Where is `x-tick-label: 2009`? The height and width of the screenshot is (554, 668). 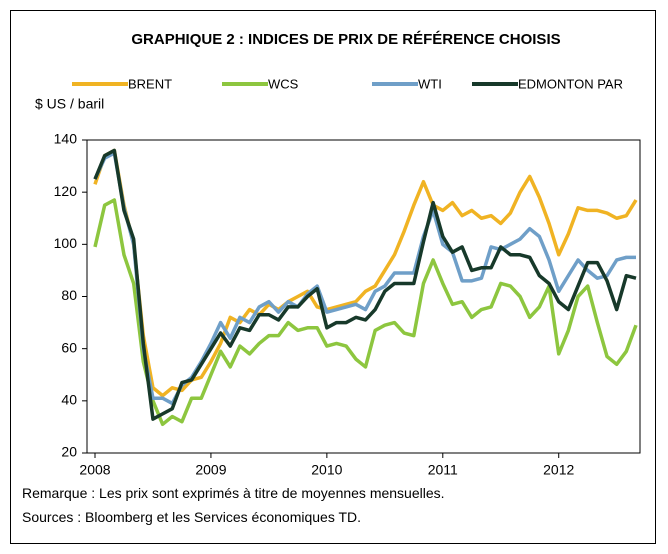
x-tick-label: 2009 is located at coordinates (210, 470).